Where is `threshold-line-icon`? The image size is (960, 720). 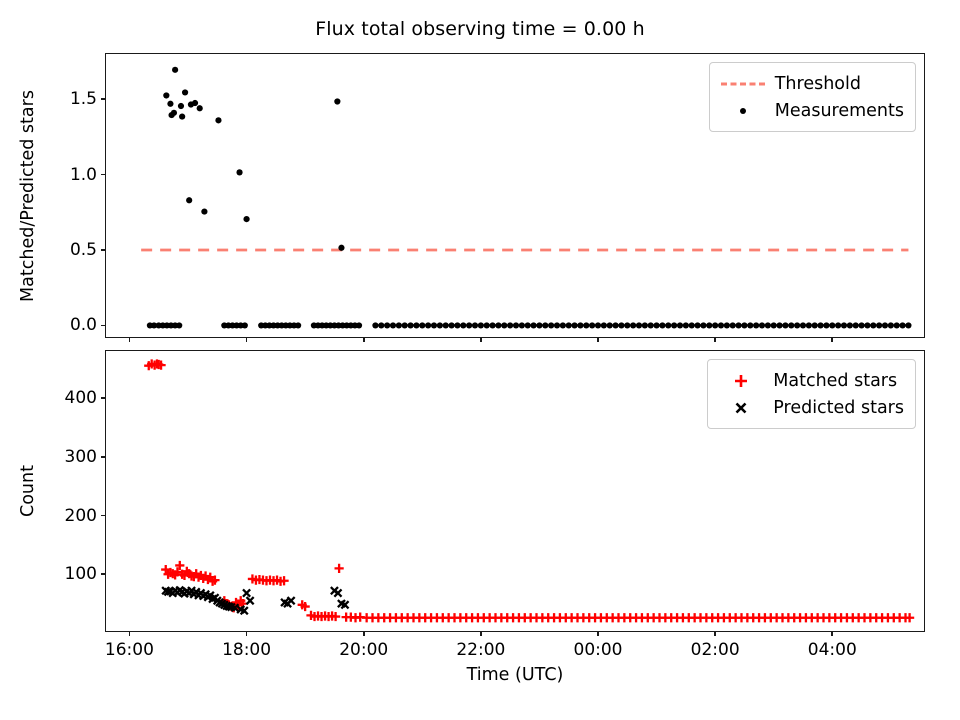
threshold-line-icon is located at coordinates (743, 84).